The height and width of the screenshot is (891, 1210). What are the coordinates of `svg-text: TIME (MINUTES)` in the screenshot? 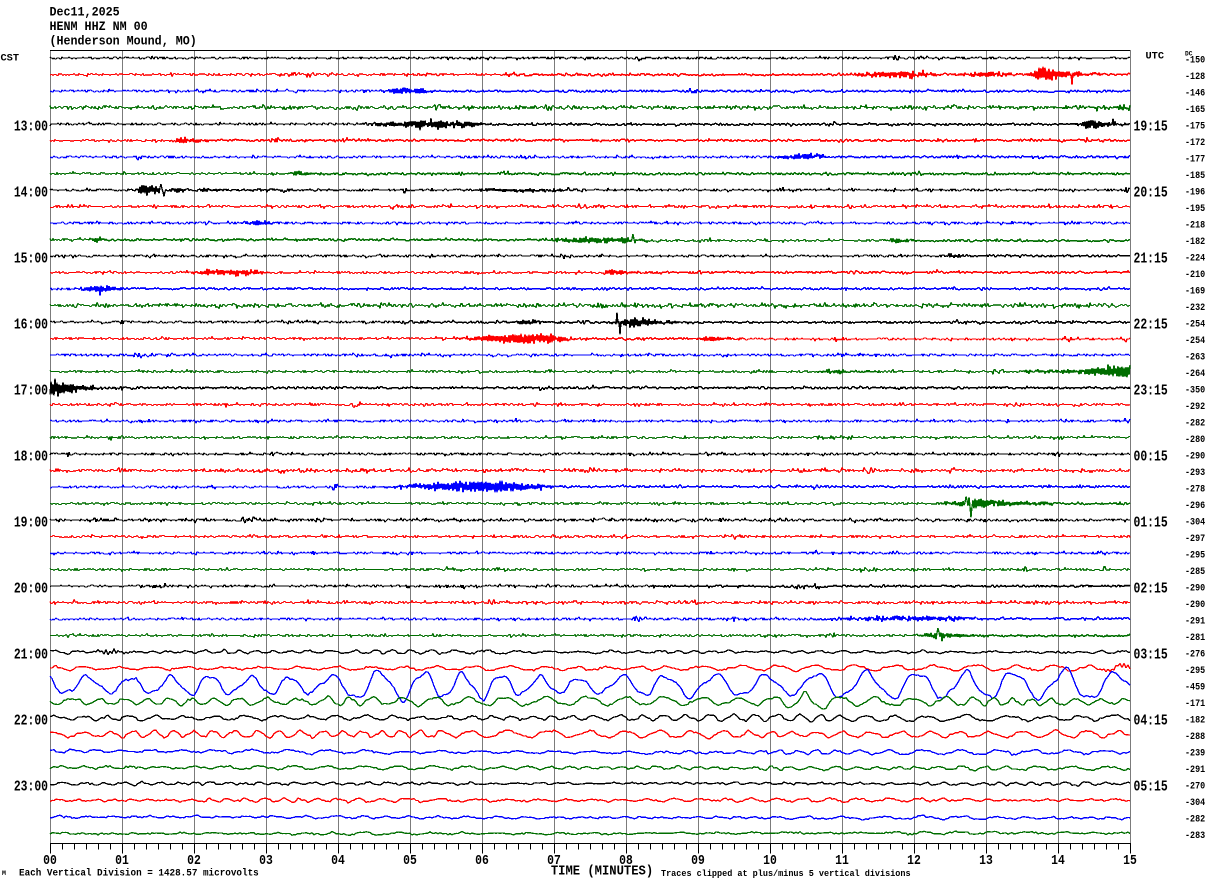 It's located at (602, 871).